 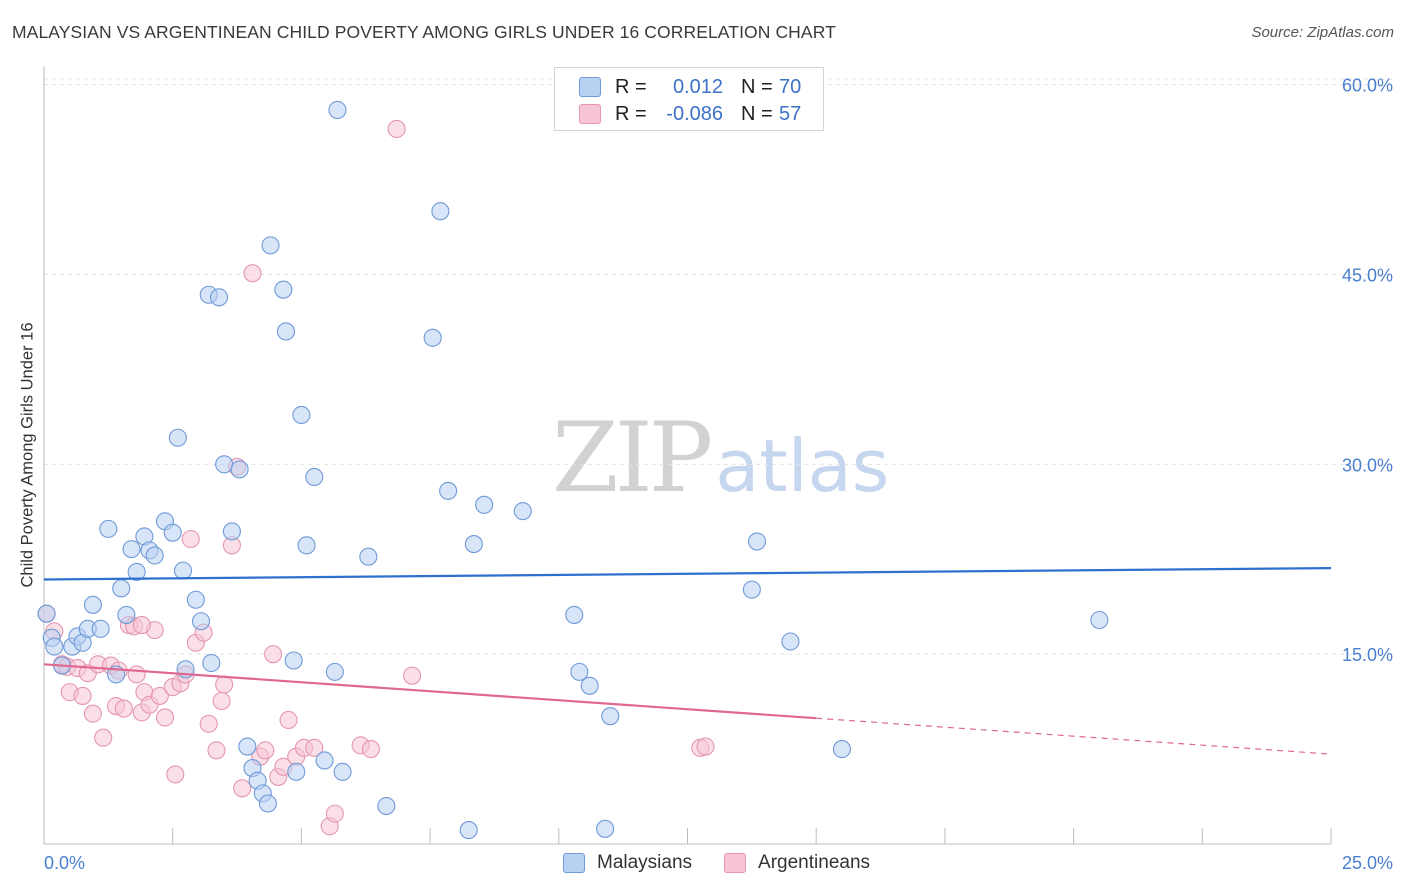 I want to click on legend-item-malaysians: Malaysians, so click(x=627, y=863).